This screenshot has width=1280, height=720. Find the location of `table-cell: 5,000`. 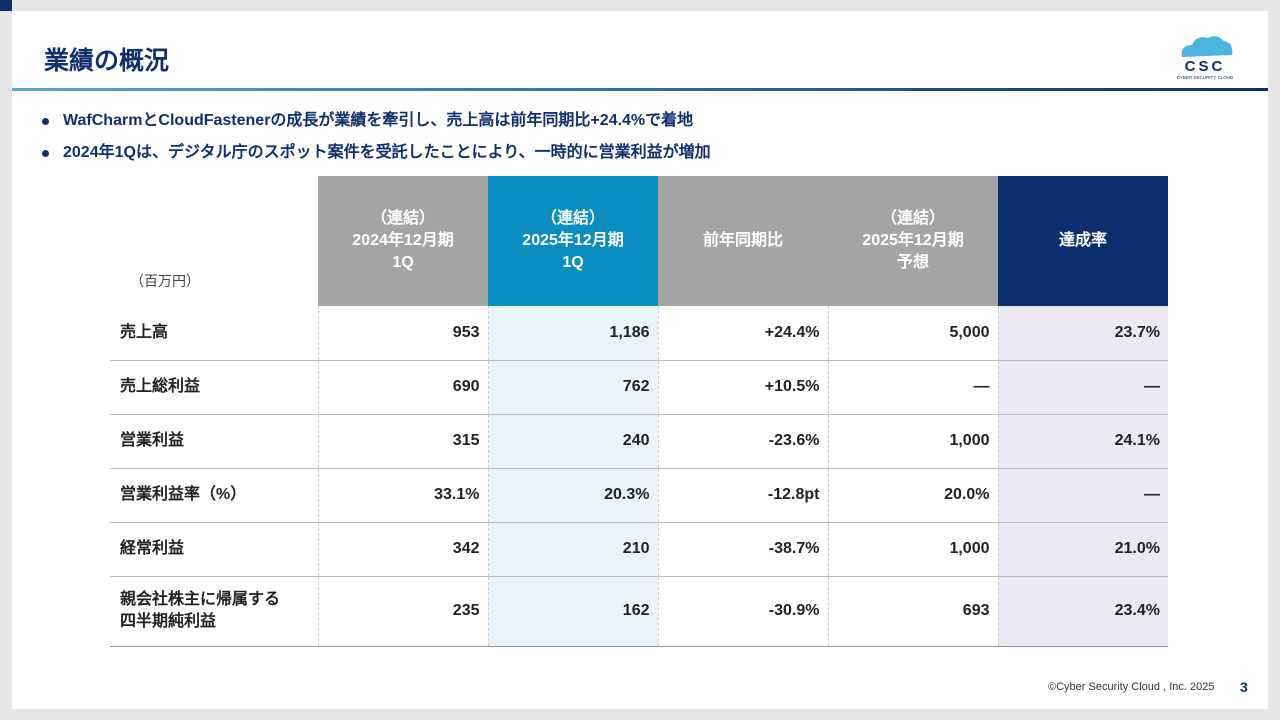

table-cell: 5,000 is located at coordinates (912, 333).